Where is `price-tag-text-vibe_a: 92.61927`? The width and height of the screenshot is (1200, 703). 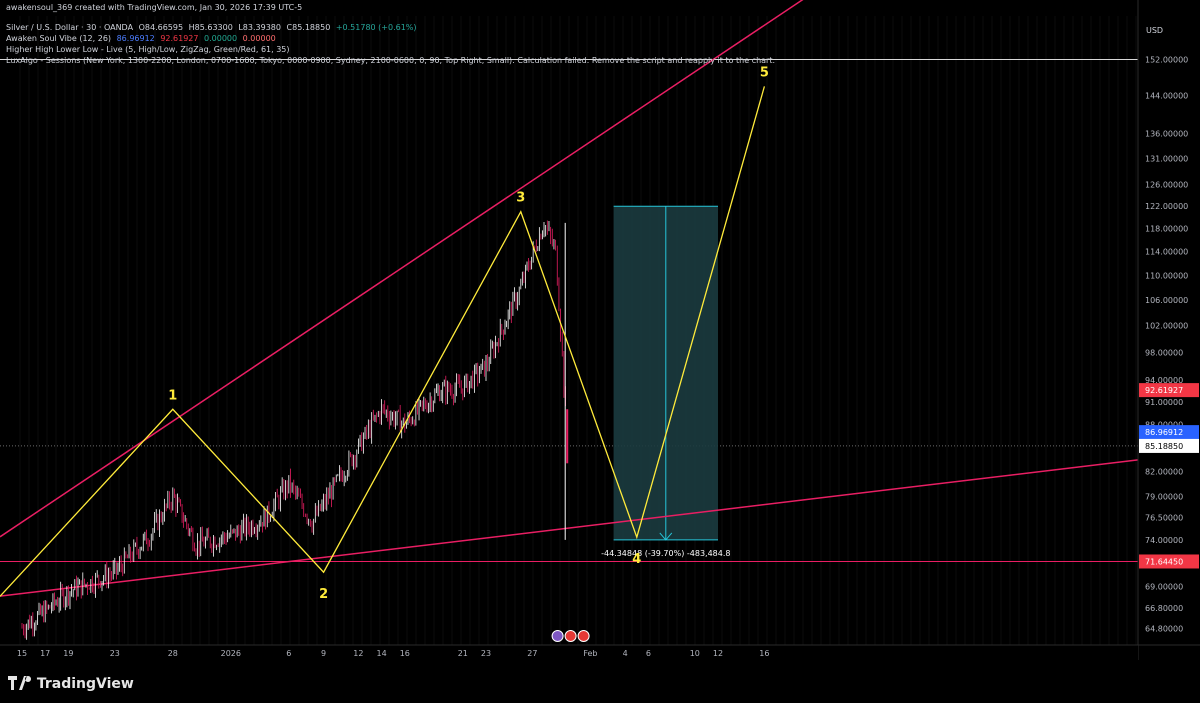
price-tag-text-vibe_a: 92.61927 is located at coordinates (1164, 390).